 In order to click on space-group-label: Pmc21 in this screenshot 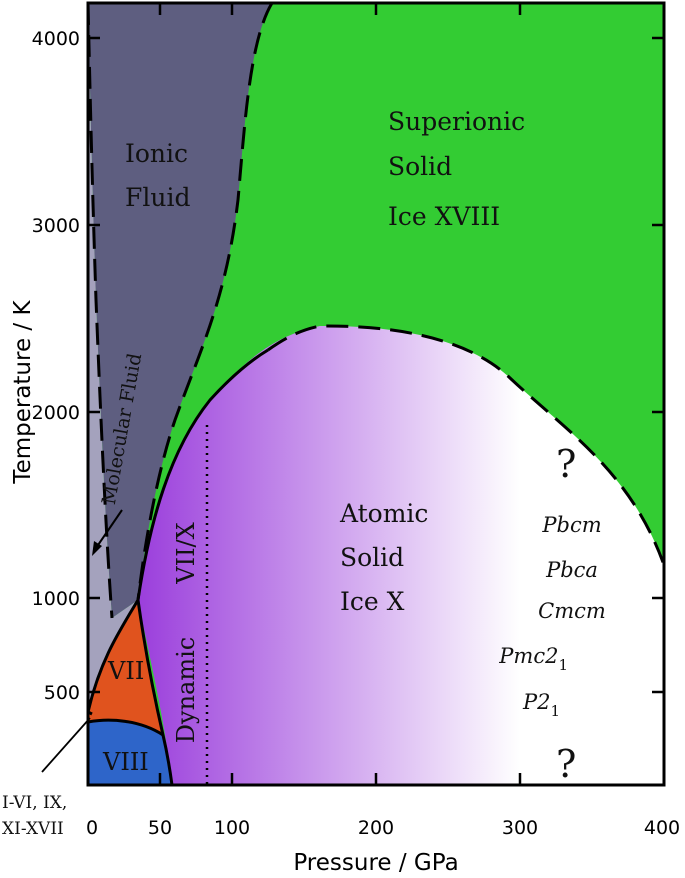, I will do `click(533, 659)`.